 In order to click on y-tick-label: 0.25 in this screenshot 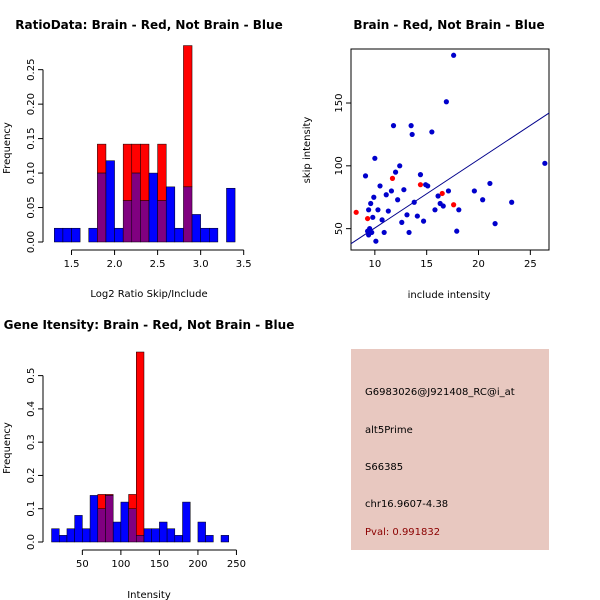, I will do `click(31, 70)`.